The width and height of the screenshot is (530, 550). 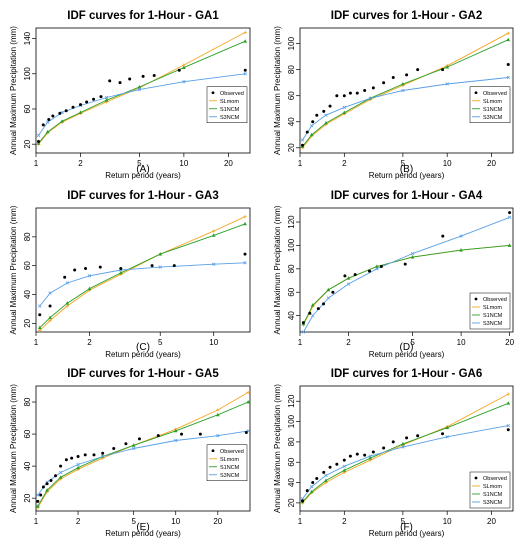 I want to click on x-tick-label: 10, so click(x=447, y=521).